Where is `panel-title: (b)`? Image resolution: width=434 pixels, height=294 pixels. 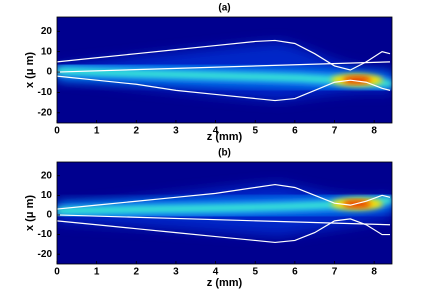 panel-title: (b) is located at coordinates (224, 153).